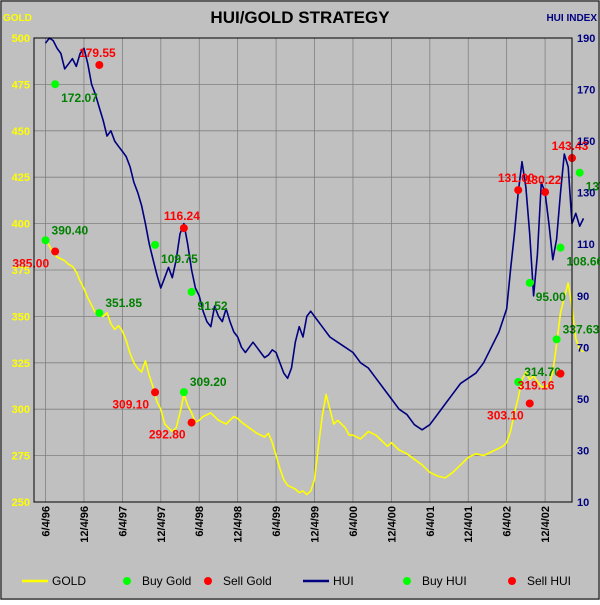  I want to click on right-tick-label: 170, so click(586, 91).